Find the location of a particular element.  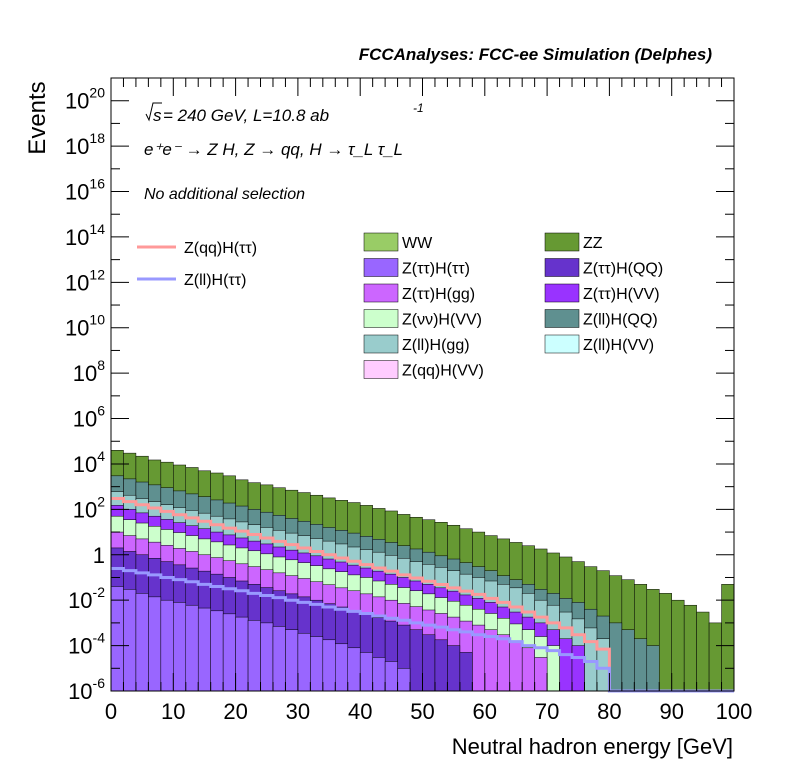

y-tick-label: 10¹² is located at coordinates (85, 280).